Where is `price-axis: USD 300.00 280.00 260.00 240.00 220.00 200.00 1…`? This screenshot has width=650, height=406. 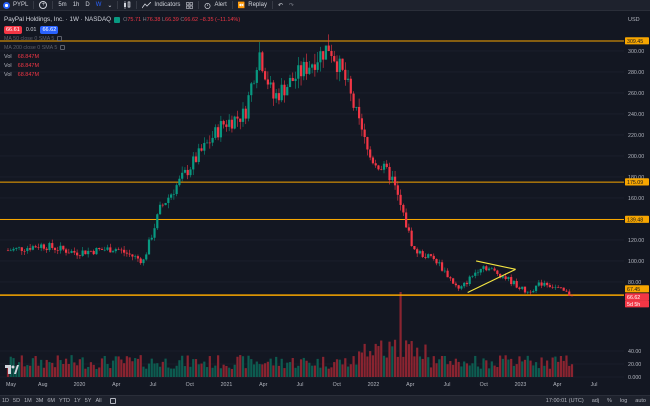
price-axis: USD 300.00 280.00 260.00 240.00 220.00 200.00 1… is located at coordinates (637, 203).